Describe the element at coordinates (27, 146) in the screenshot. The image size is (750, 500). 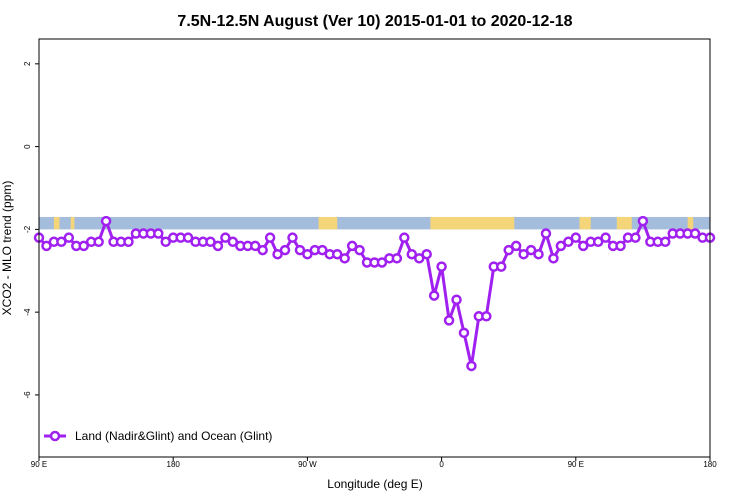
I see `y-tick-label: 0` at that location.